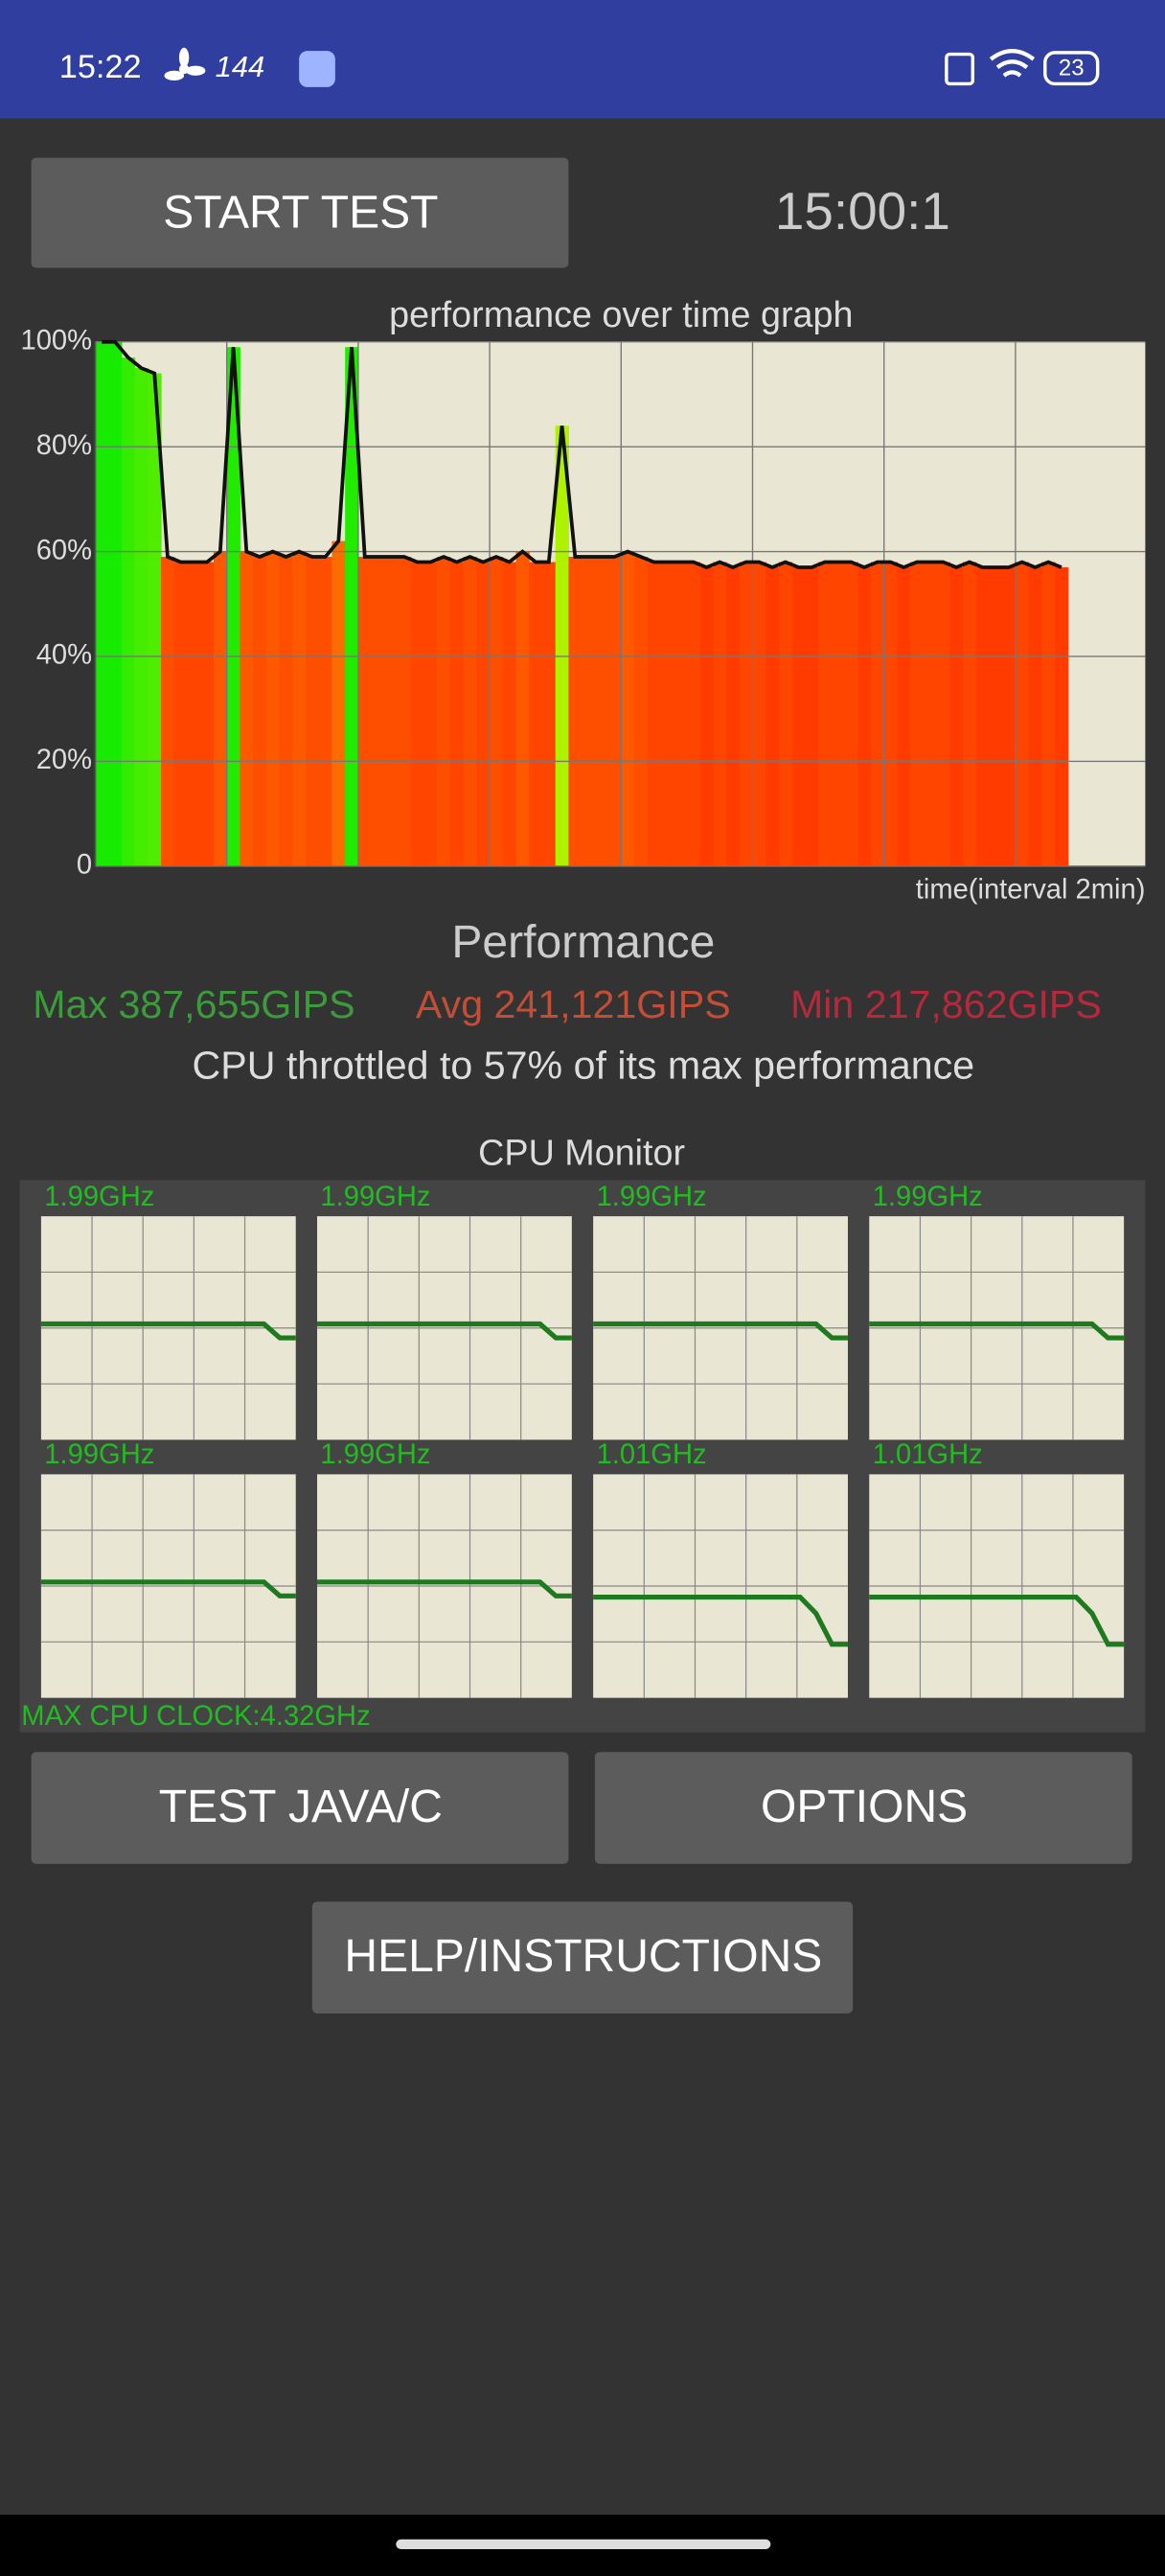 Image resolution: width=1165 pixels, height=2576 pixels. Describe the element at coordinates (64, 760) in the screenshot. I see `y-tick-label: 20%` at that location.